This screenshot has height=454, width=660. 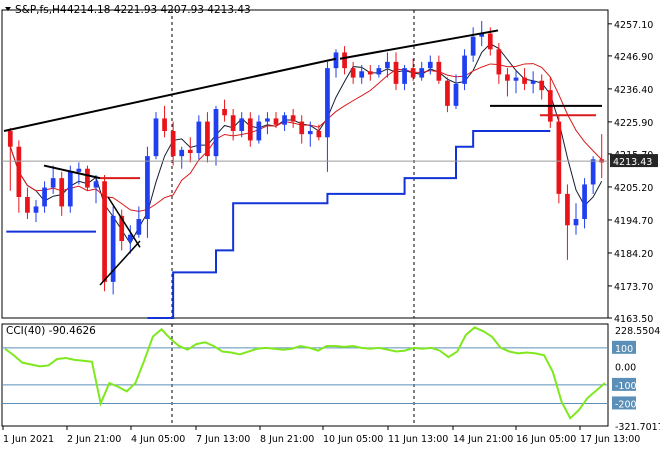 What do you see at coordinates (94, 439) in the screenshot?
I see `time-tick-label: 2 Jun 21:00` at bounding box center [94, 439].